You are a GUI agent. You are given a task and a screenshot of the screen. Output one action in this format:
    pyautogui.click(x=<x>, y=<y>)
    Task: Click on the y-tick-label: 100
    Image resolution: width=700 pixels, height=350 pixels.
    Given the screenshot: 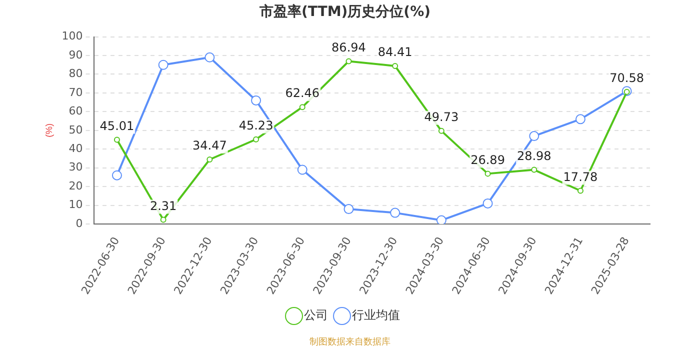 What is the action you would take?
    pyautogui.click(x=72, y=36)
    